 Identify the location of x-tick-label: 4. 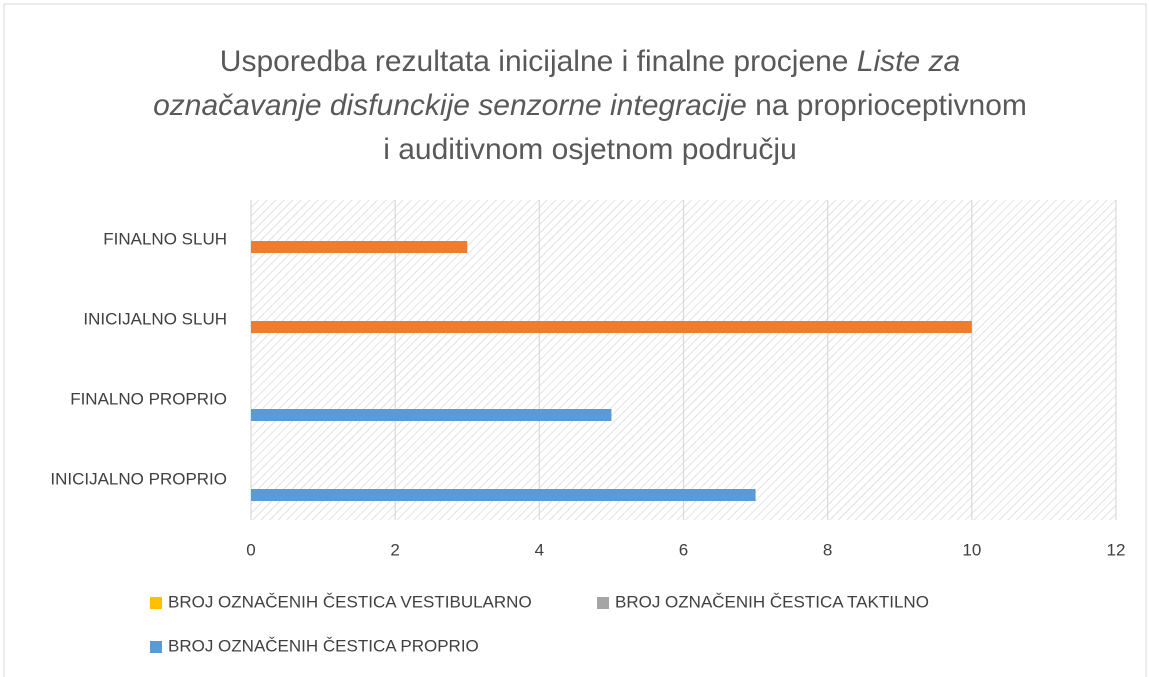
(539, 549).